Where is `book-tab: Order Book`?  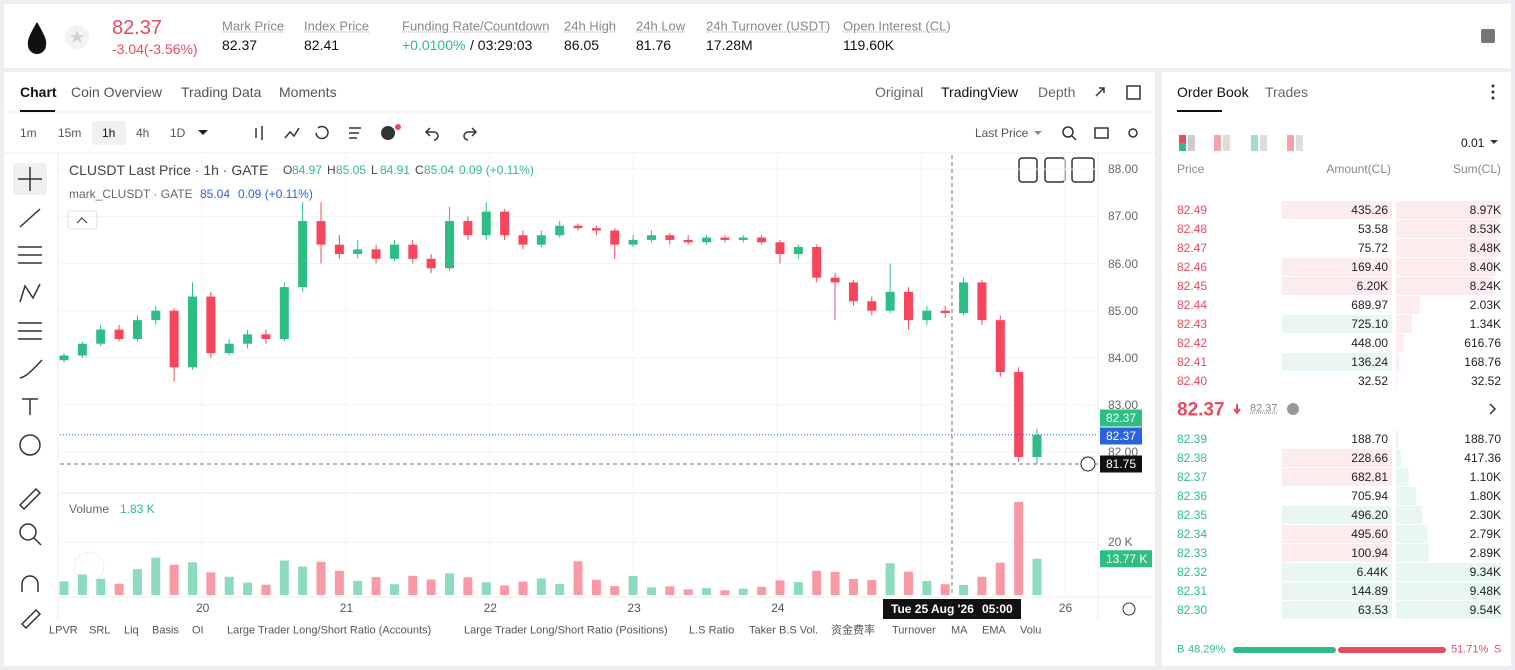
book-tab: Order Book is located at coordinates (1213, 92).